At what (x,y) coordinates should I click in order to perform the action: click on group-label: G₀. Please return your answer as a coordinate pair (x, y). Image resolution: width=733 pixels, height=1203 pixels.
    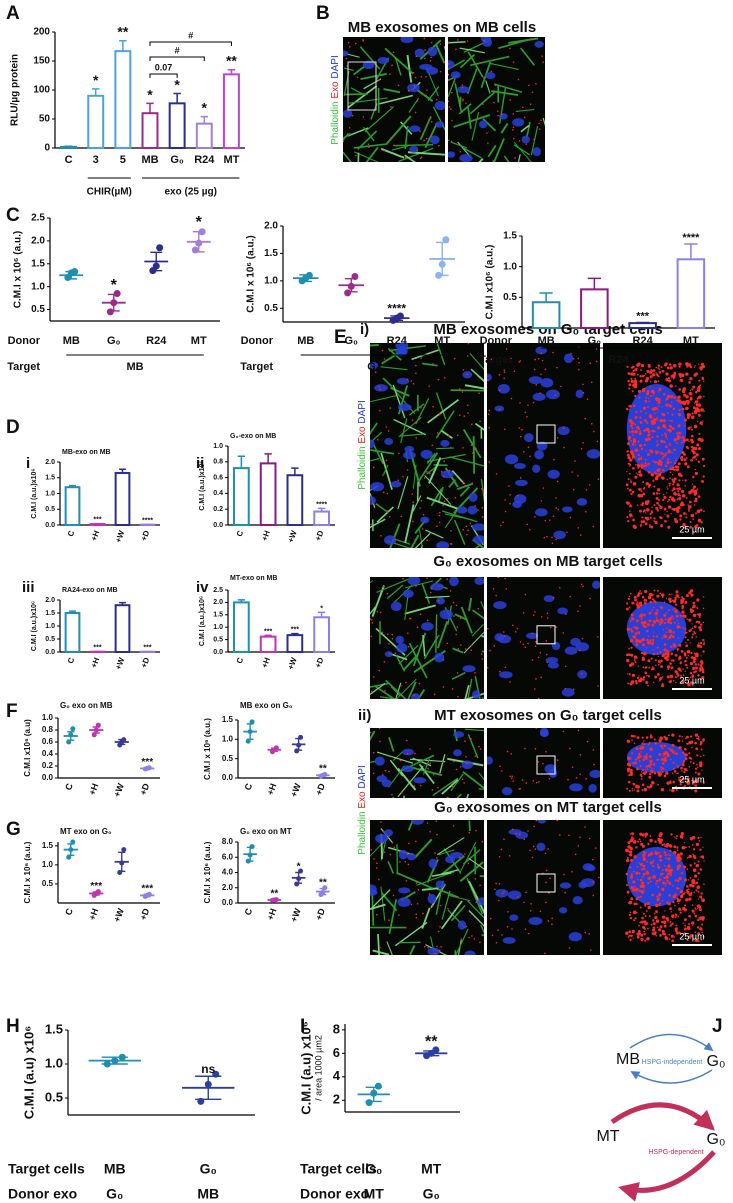
    Looking at the image, I should click on (374, 367).